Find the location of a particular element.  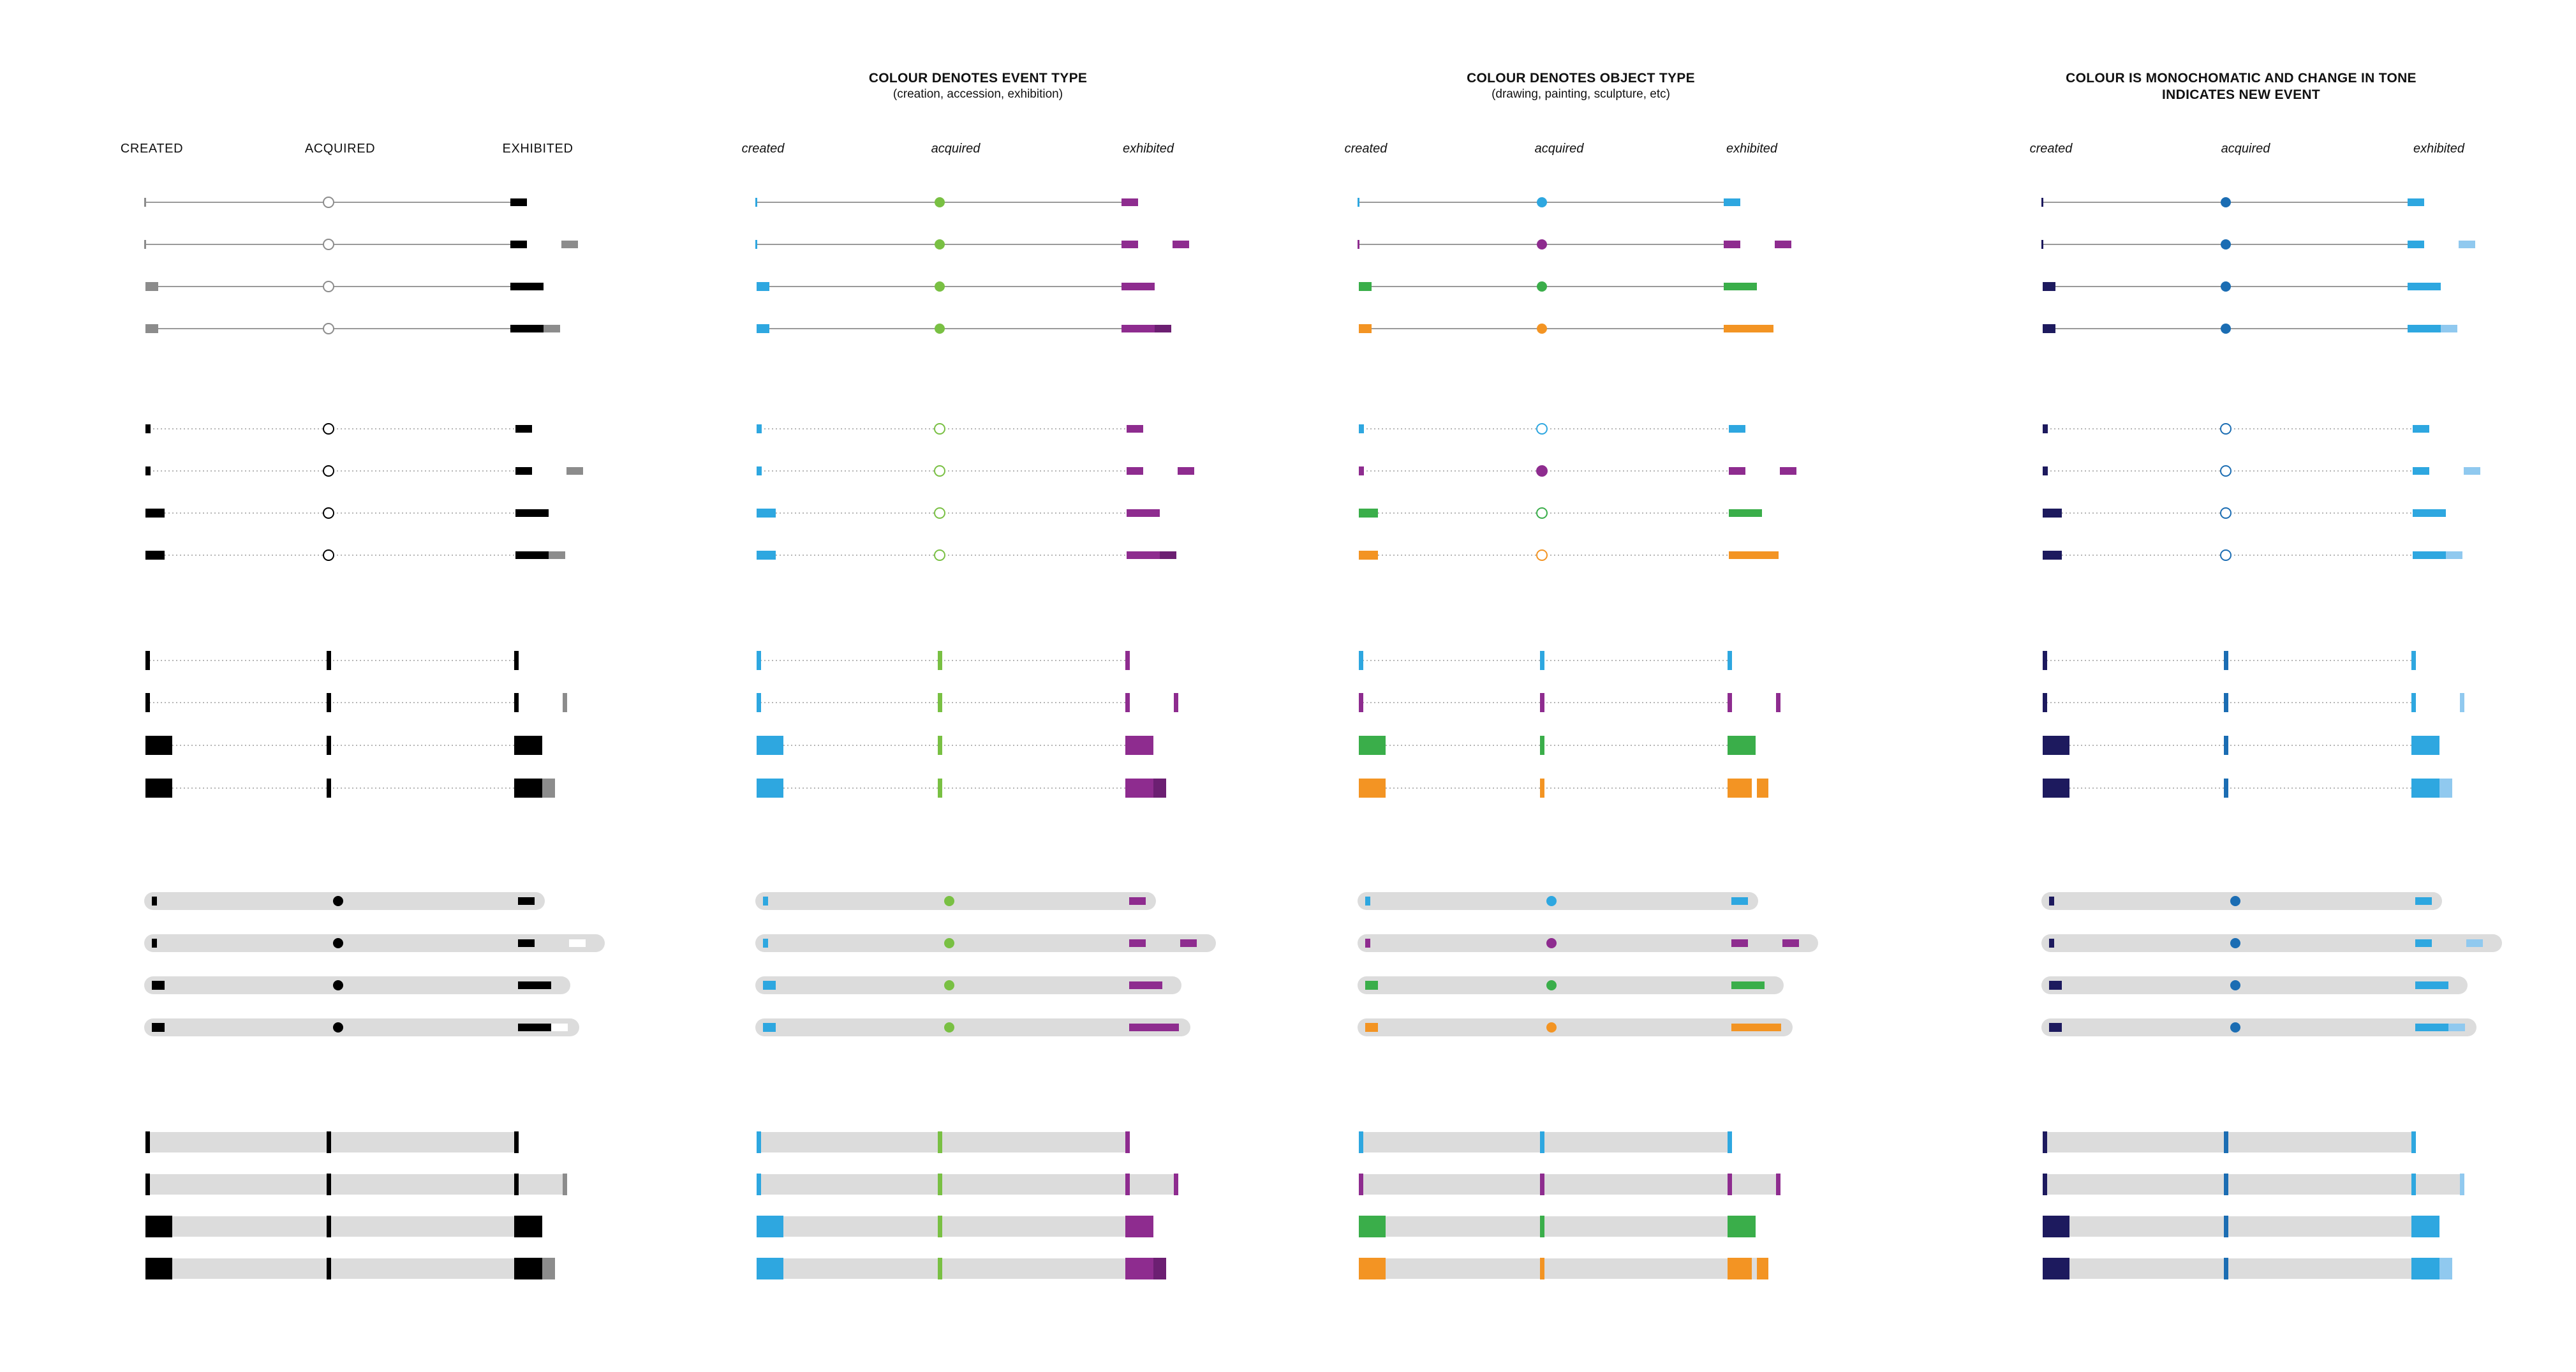

column-label-exhibited: exhibited is located at coordinates (2439, 149).